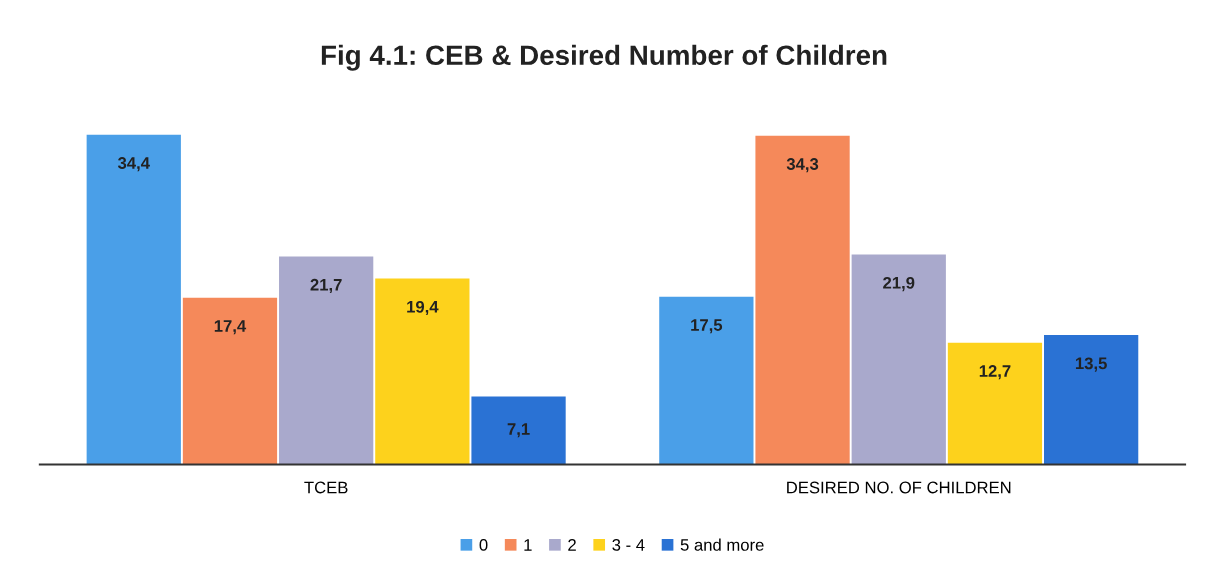 This screenshot has width=1208, height=577. What do you see at coordinates (1091, 364) in the screenshot?
I see `data-label: 13,5` at bounding box center [1091, 364].